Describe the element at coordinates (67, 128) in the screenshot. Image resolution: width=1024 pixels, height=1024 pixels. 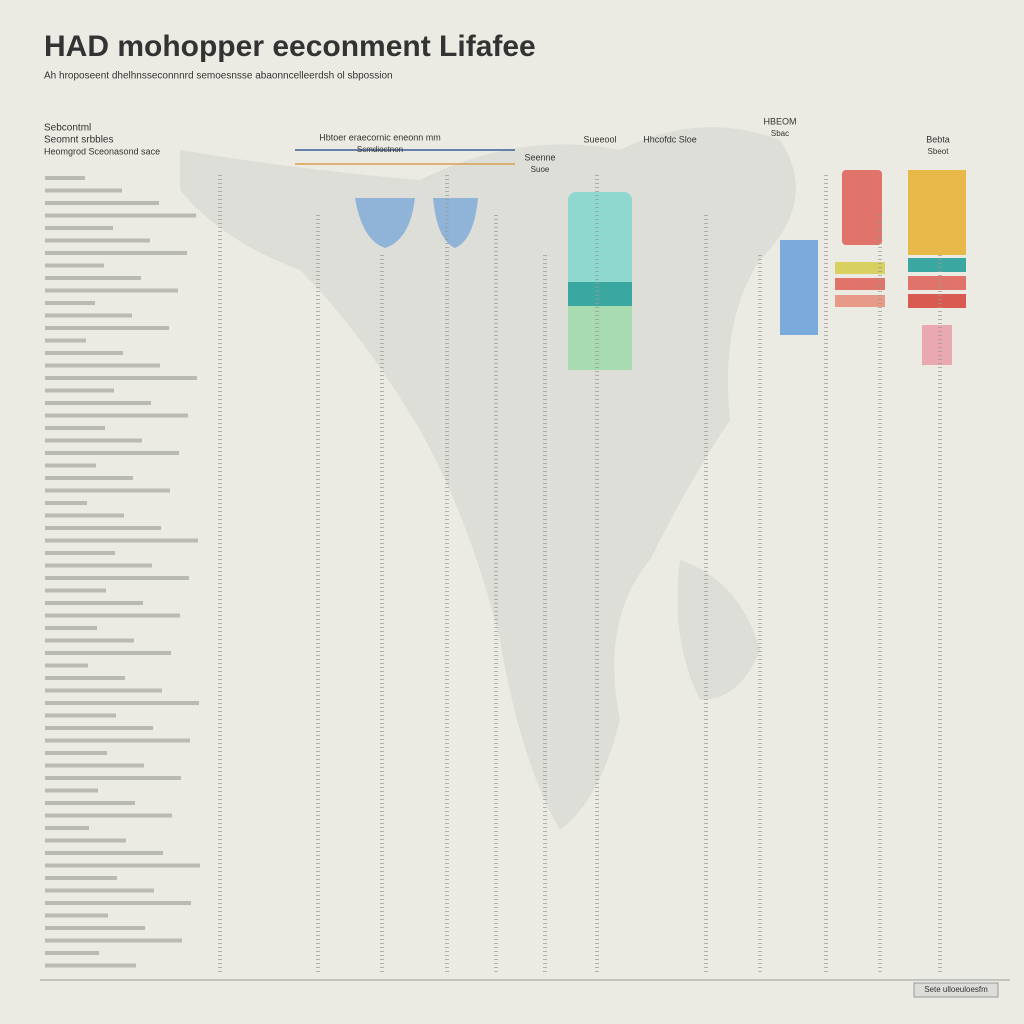
I see `left-heading: Sebcontml` at that location.